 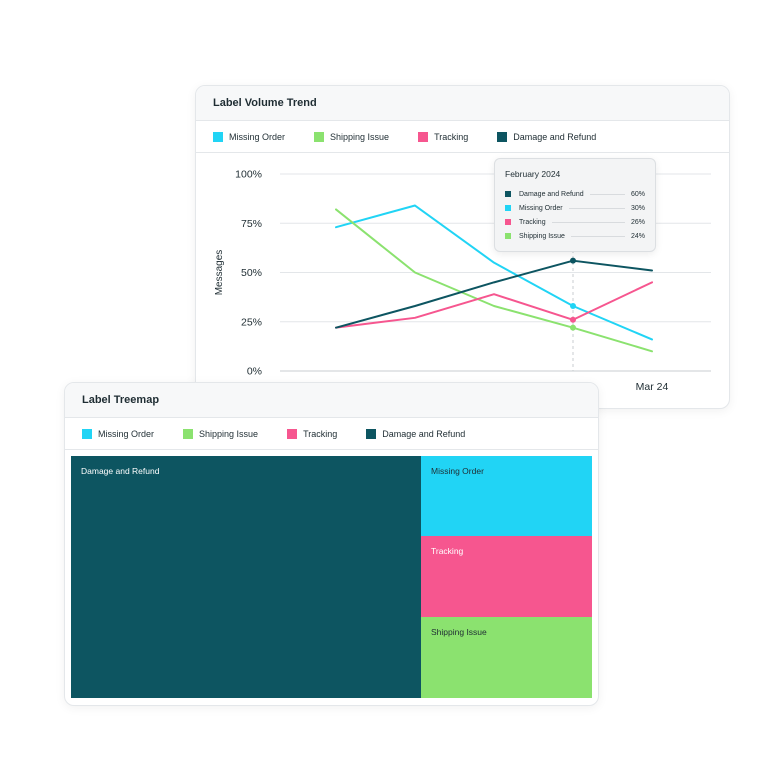 I want to click on treemap-cell-label: Tracking, so click(x=447, y=551).